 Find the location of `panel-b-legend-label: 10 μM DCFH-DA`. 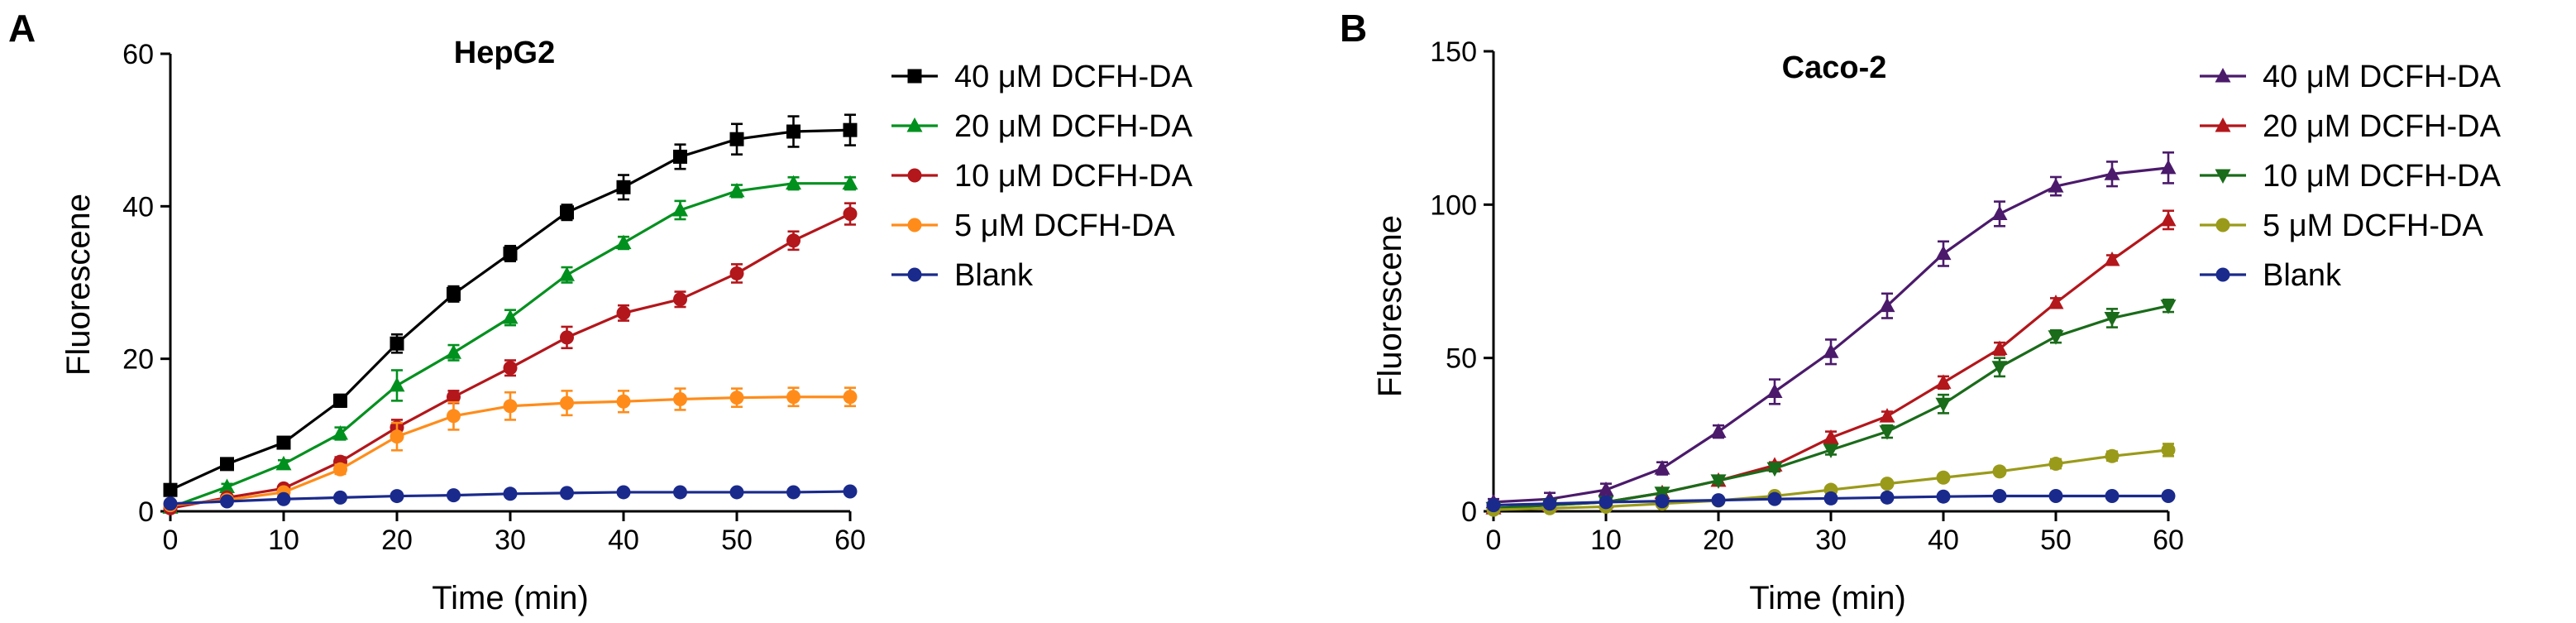

panel-b-legend-label: 10 μM DCFH-DA is located at coordinates (2382, 176).